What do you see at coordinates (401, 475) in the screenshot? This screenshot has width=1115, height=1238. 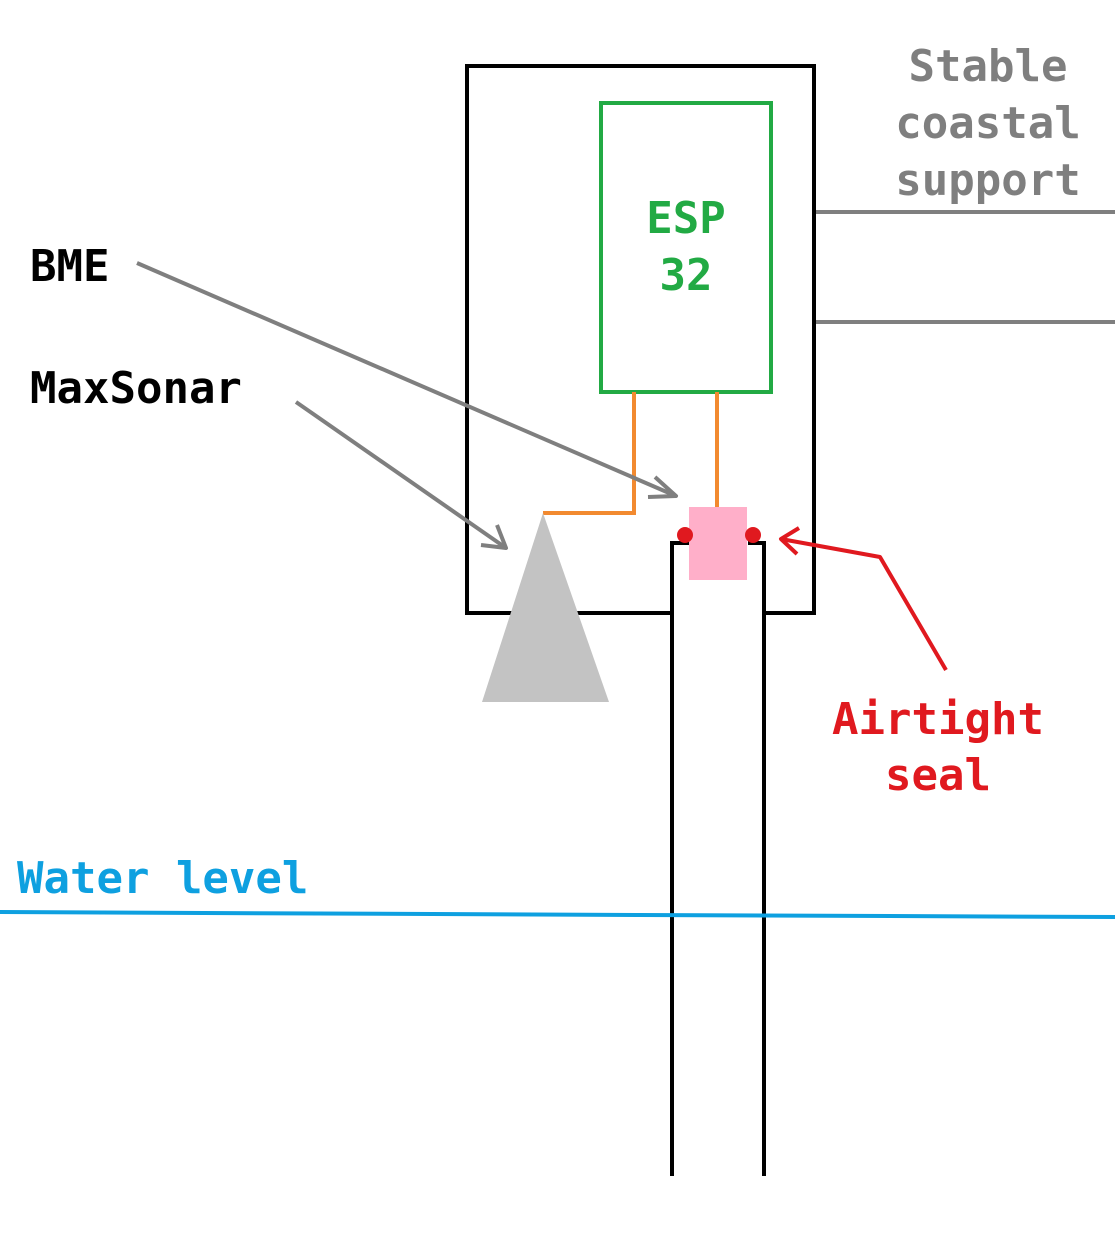 I see `maxsonar-pointer-arrow` at bounding box center [401, 475].